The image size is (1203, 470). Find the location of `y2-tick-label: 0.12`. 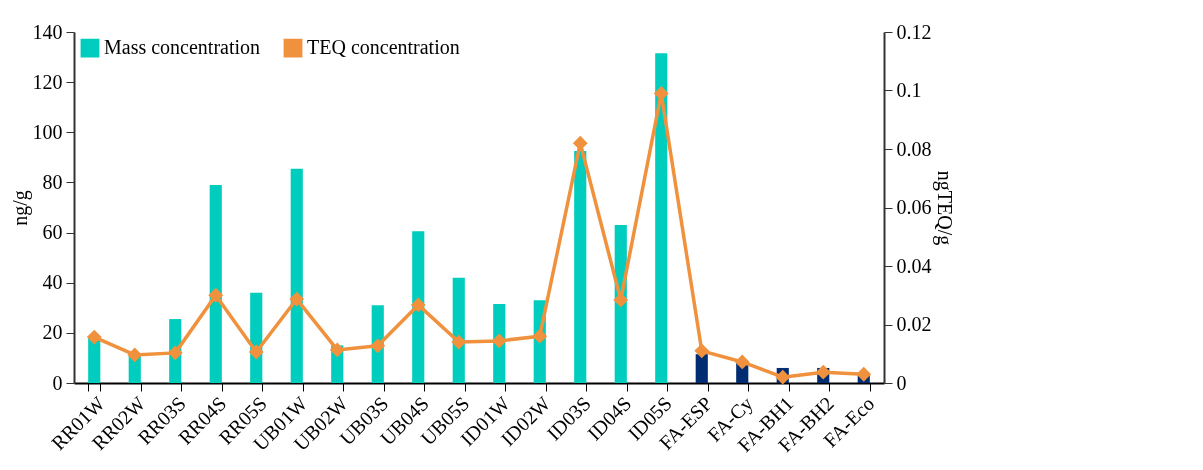

y2-tick-label: 0.12 is located at coordinates (914, 31).